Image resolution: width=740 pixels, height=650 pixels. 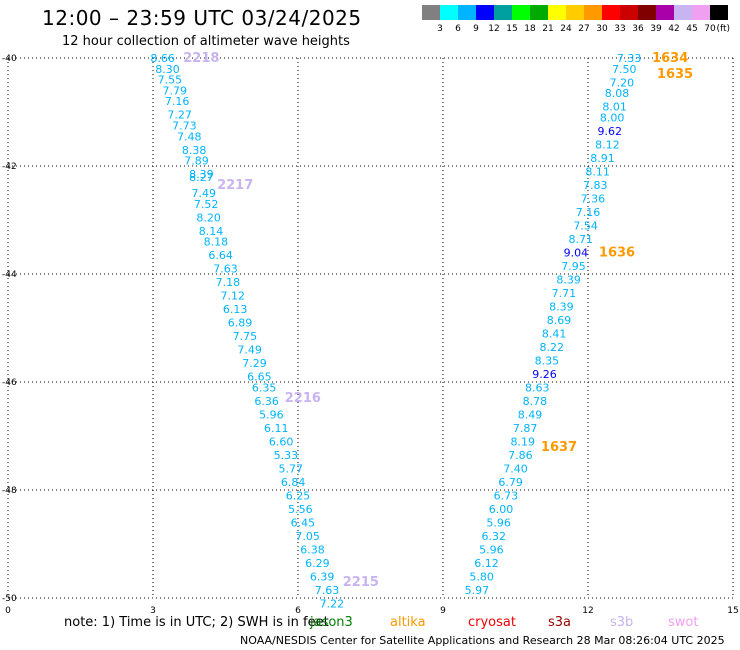 I want to click on wave-height-point: 7.50, so click(x=624, y=69).